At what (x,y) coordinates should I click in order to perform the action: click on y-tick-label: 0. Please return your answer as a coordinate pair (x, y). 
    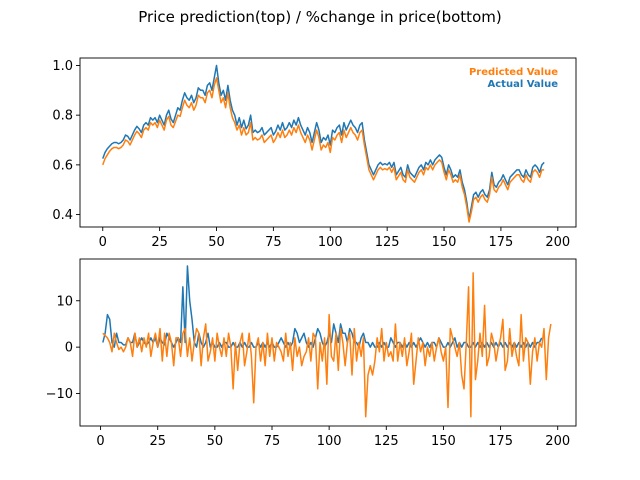
    Looking at the image, I should click on (69, 348).